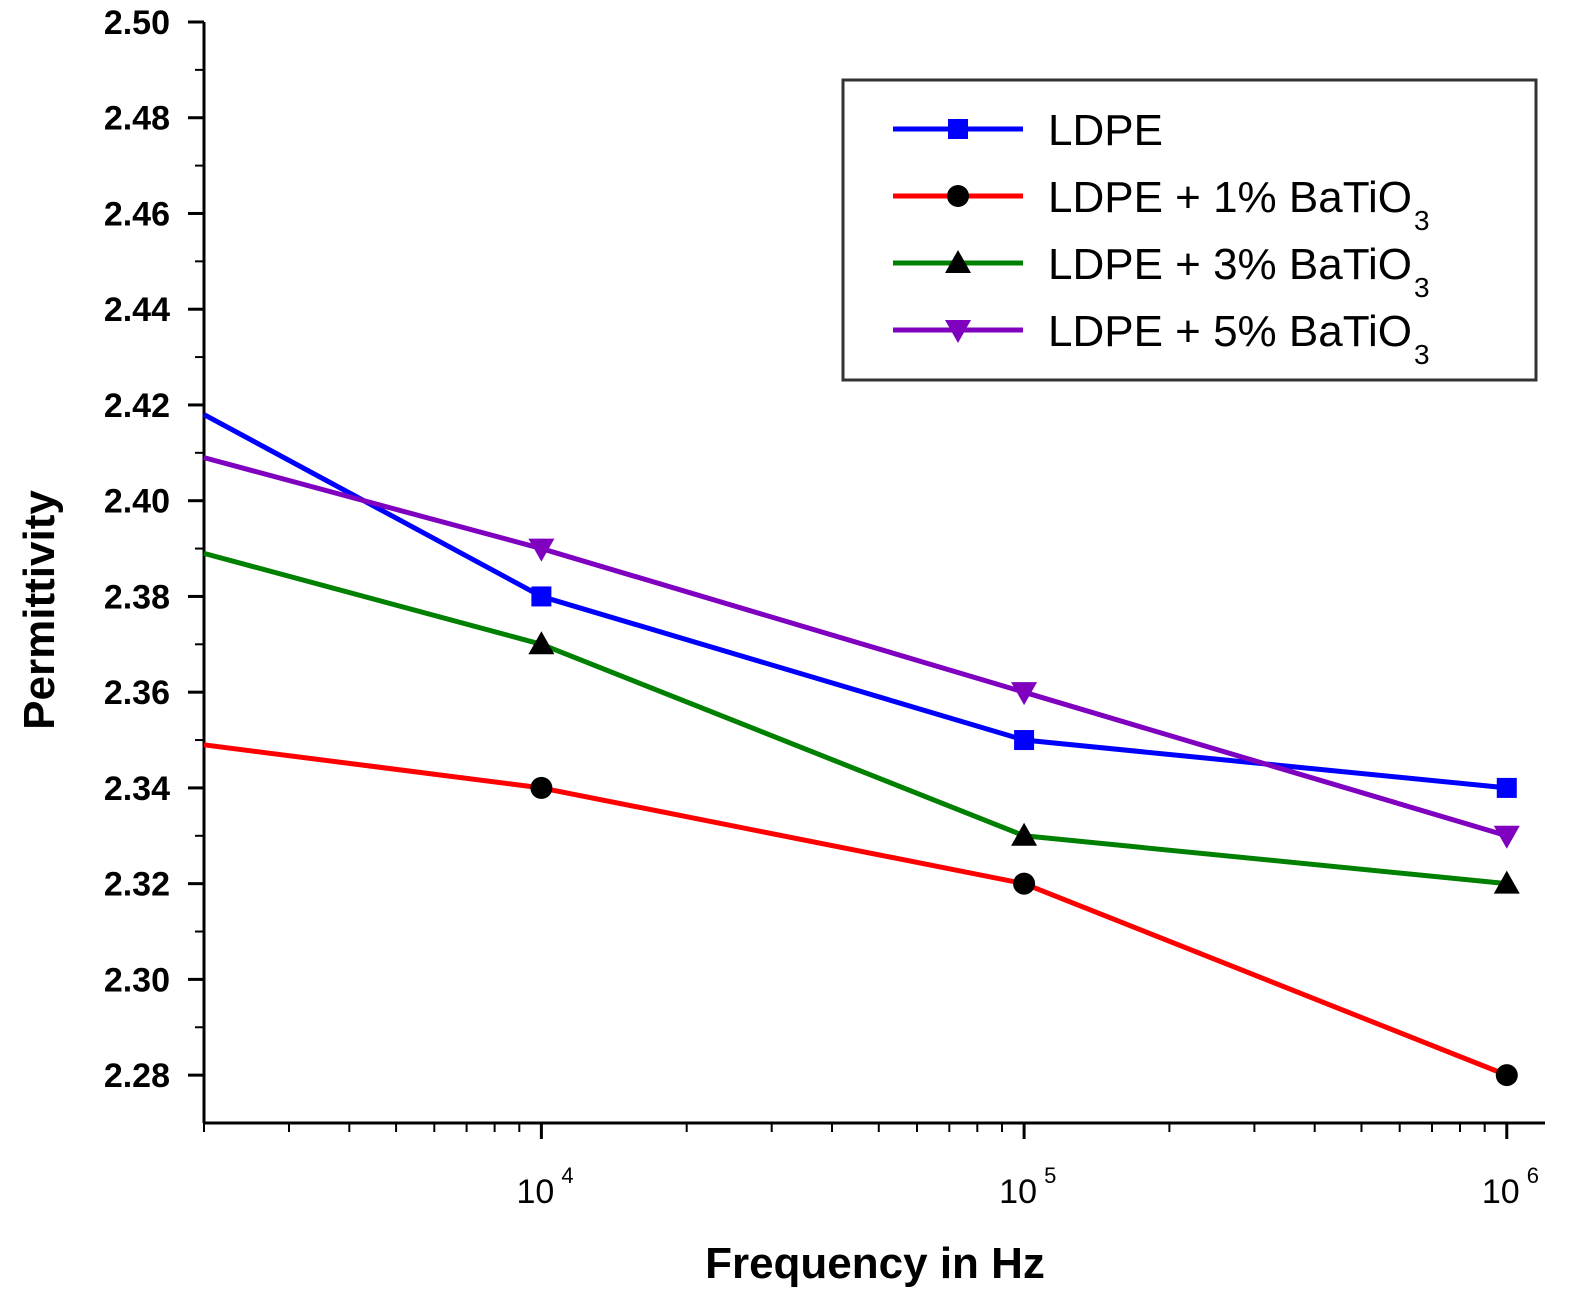  What do you see at coordinates (1105, 130) in the screenshot?
I see `legend-label: LDPE` at bounding box center [1105, 130].